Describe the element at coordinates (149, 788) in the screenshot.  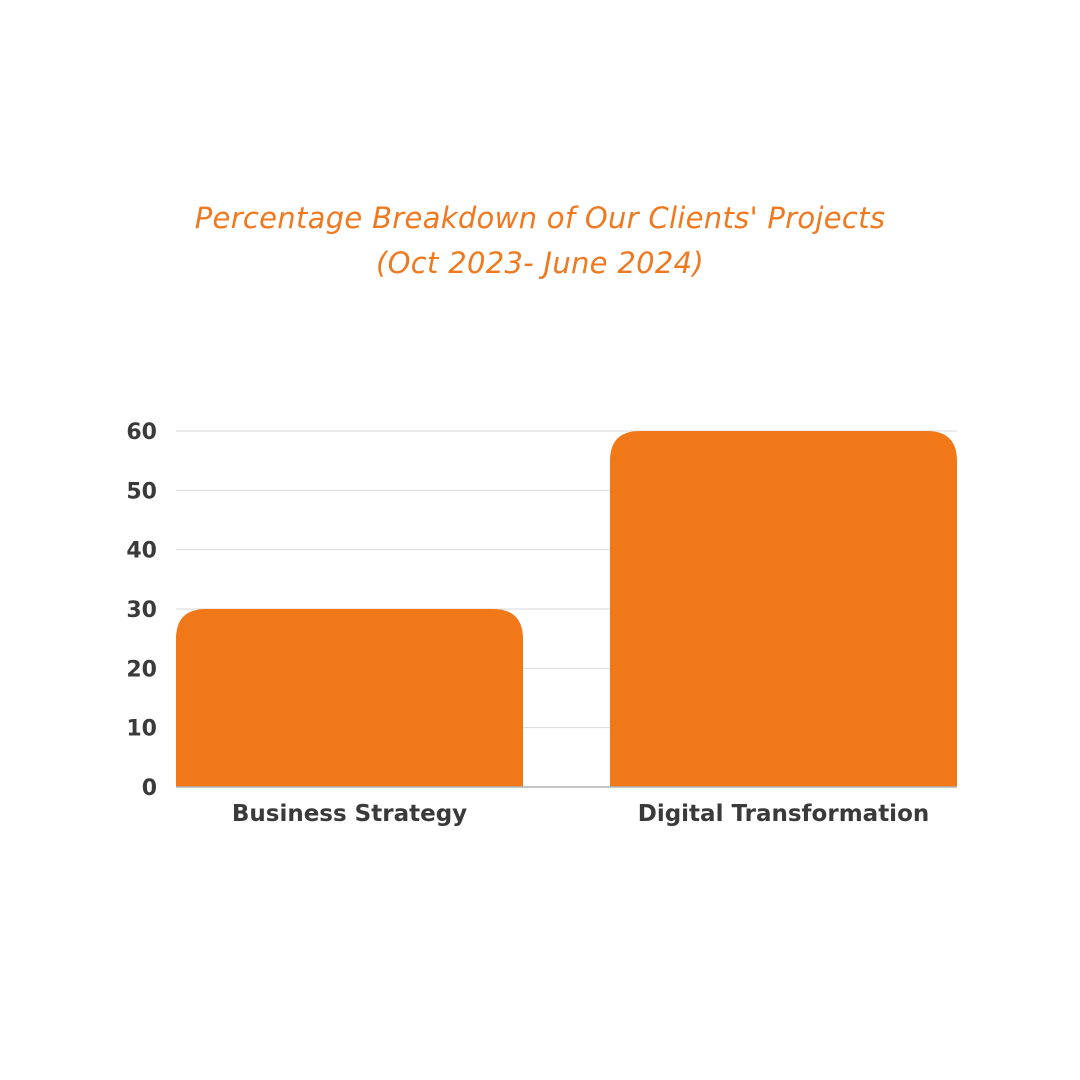
I see `y-tick-label: 0` at that location.